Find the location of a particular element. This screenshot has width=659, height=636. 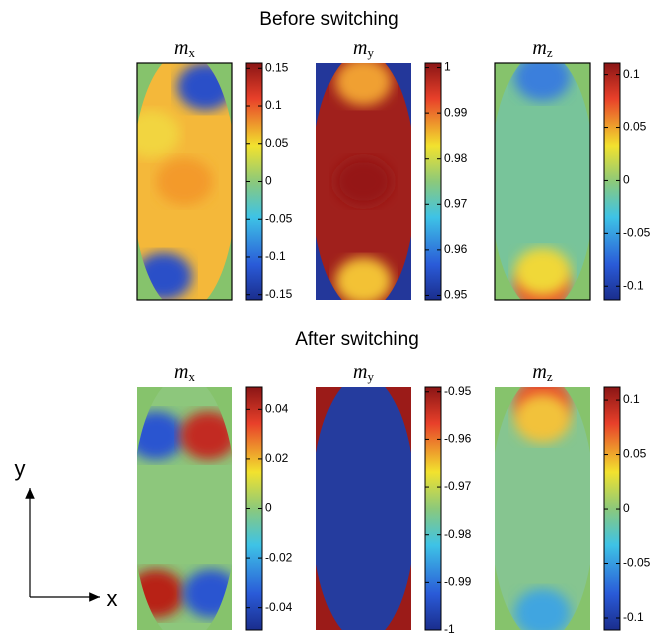

colorbar-label: -0.99 is located at coordinates (458, 582).